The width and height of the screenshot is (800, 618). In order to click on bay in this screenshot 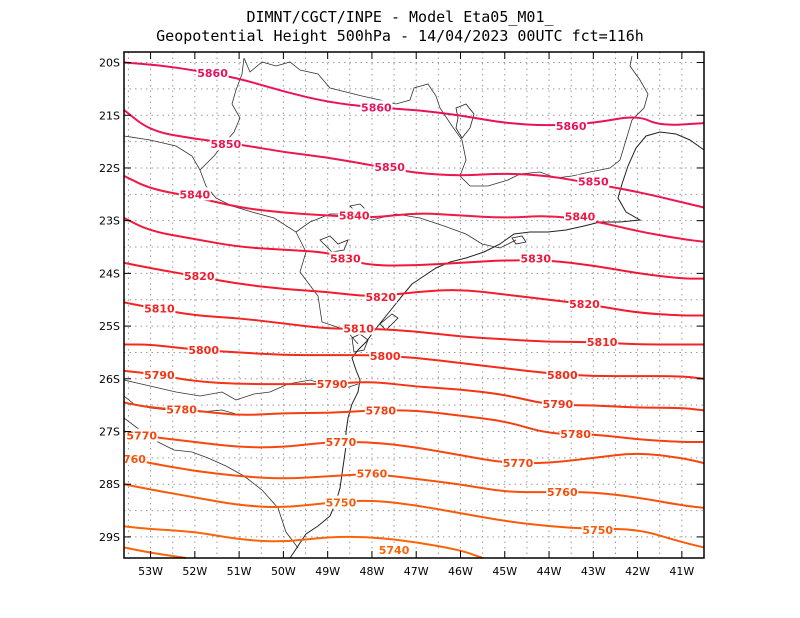, I will do `click(334, 244)`.